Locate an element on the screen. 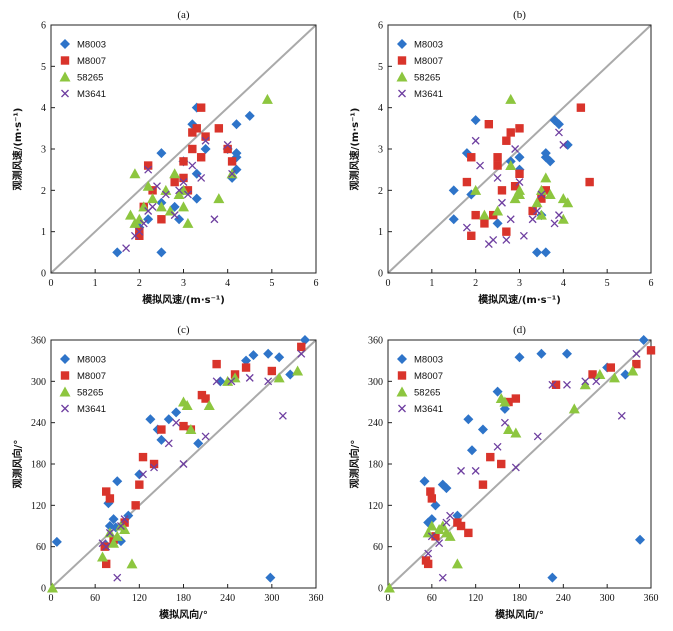 The height and width of the screenshot is (631, 673). panel-title: (c) is located at coordinates (183, 330).